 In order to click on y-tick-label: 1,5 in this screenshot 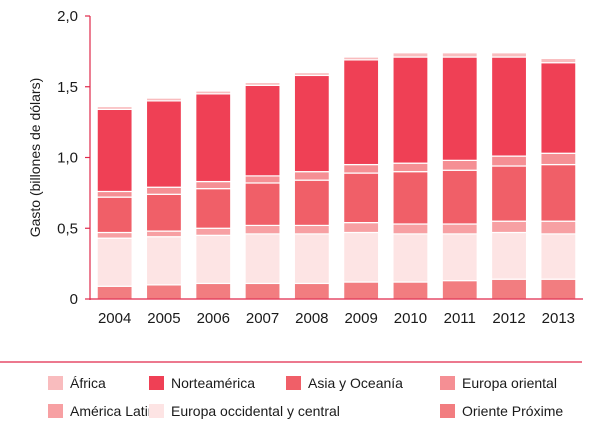, I will do `click(67, 87)`.